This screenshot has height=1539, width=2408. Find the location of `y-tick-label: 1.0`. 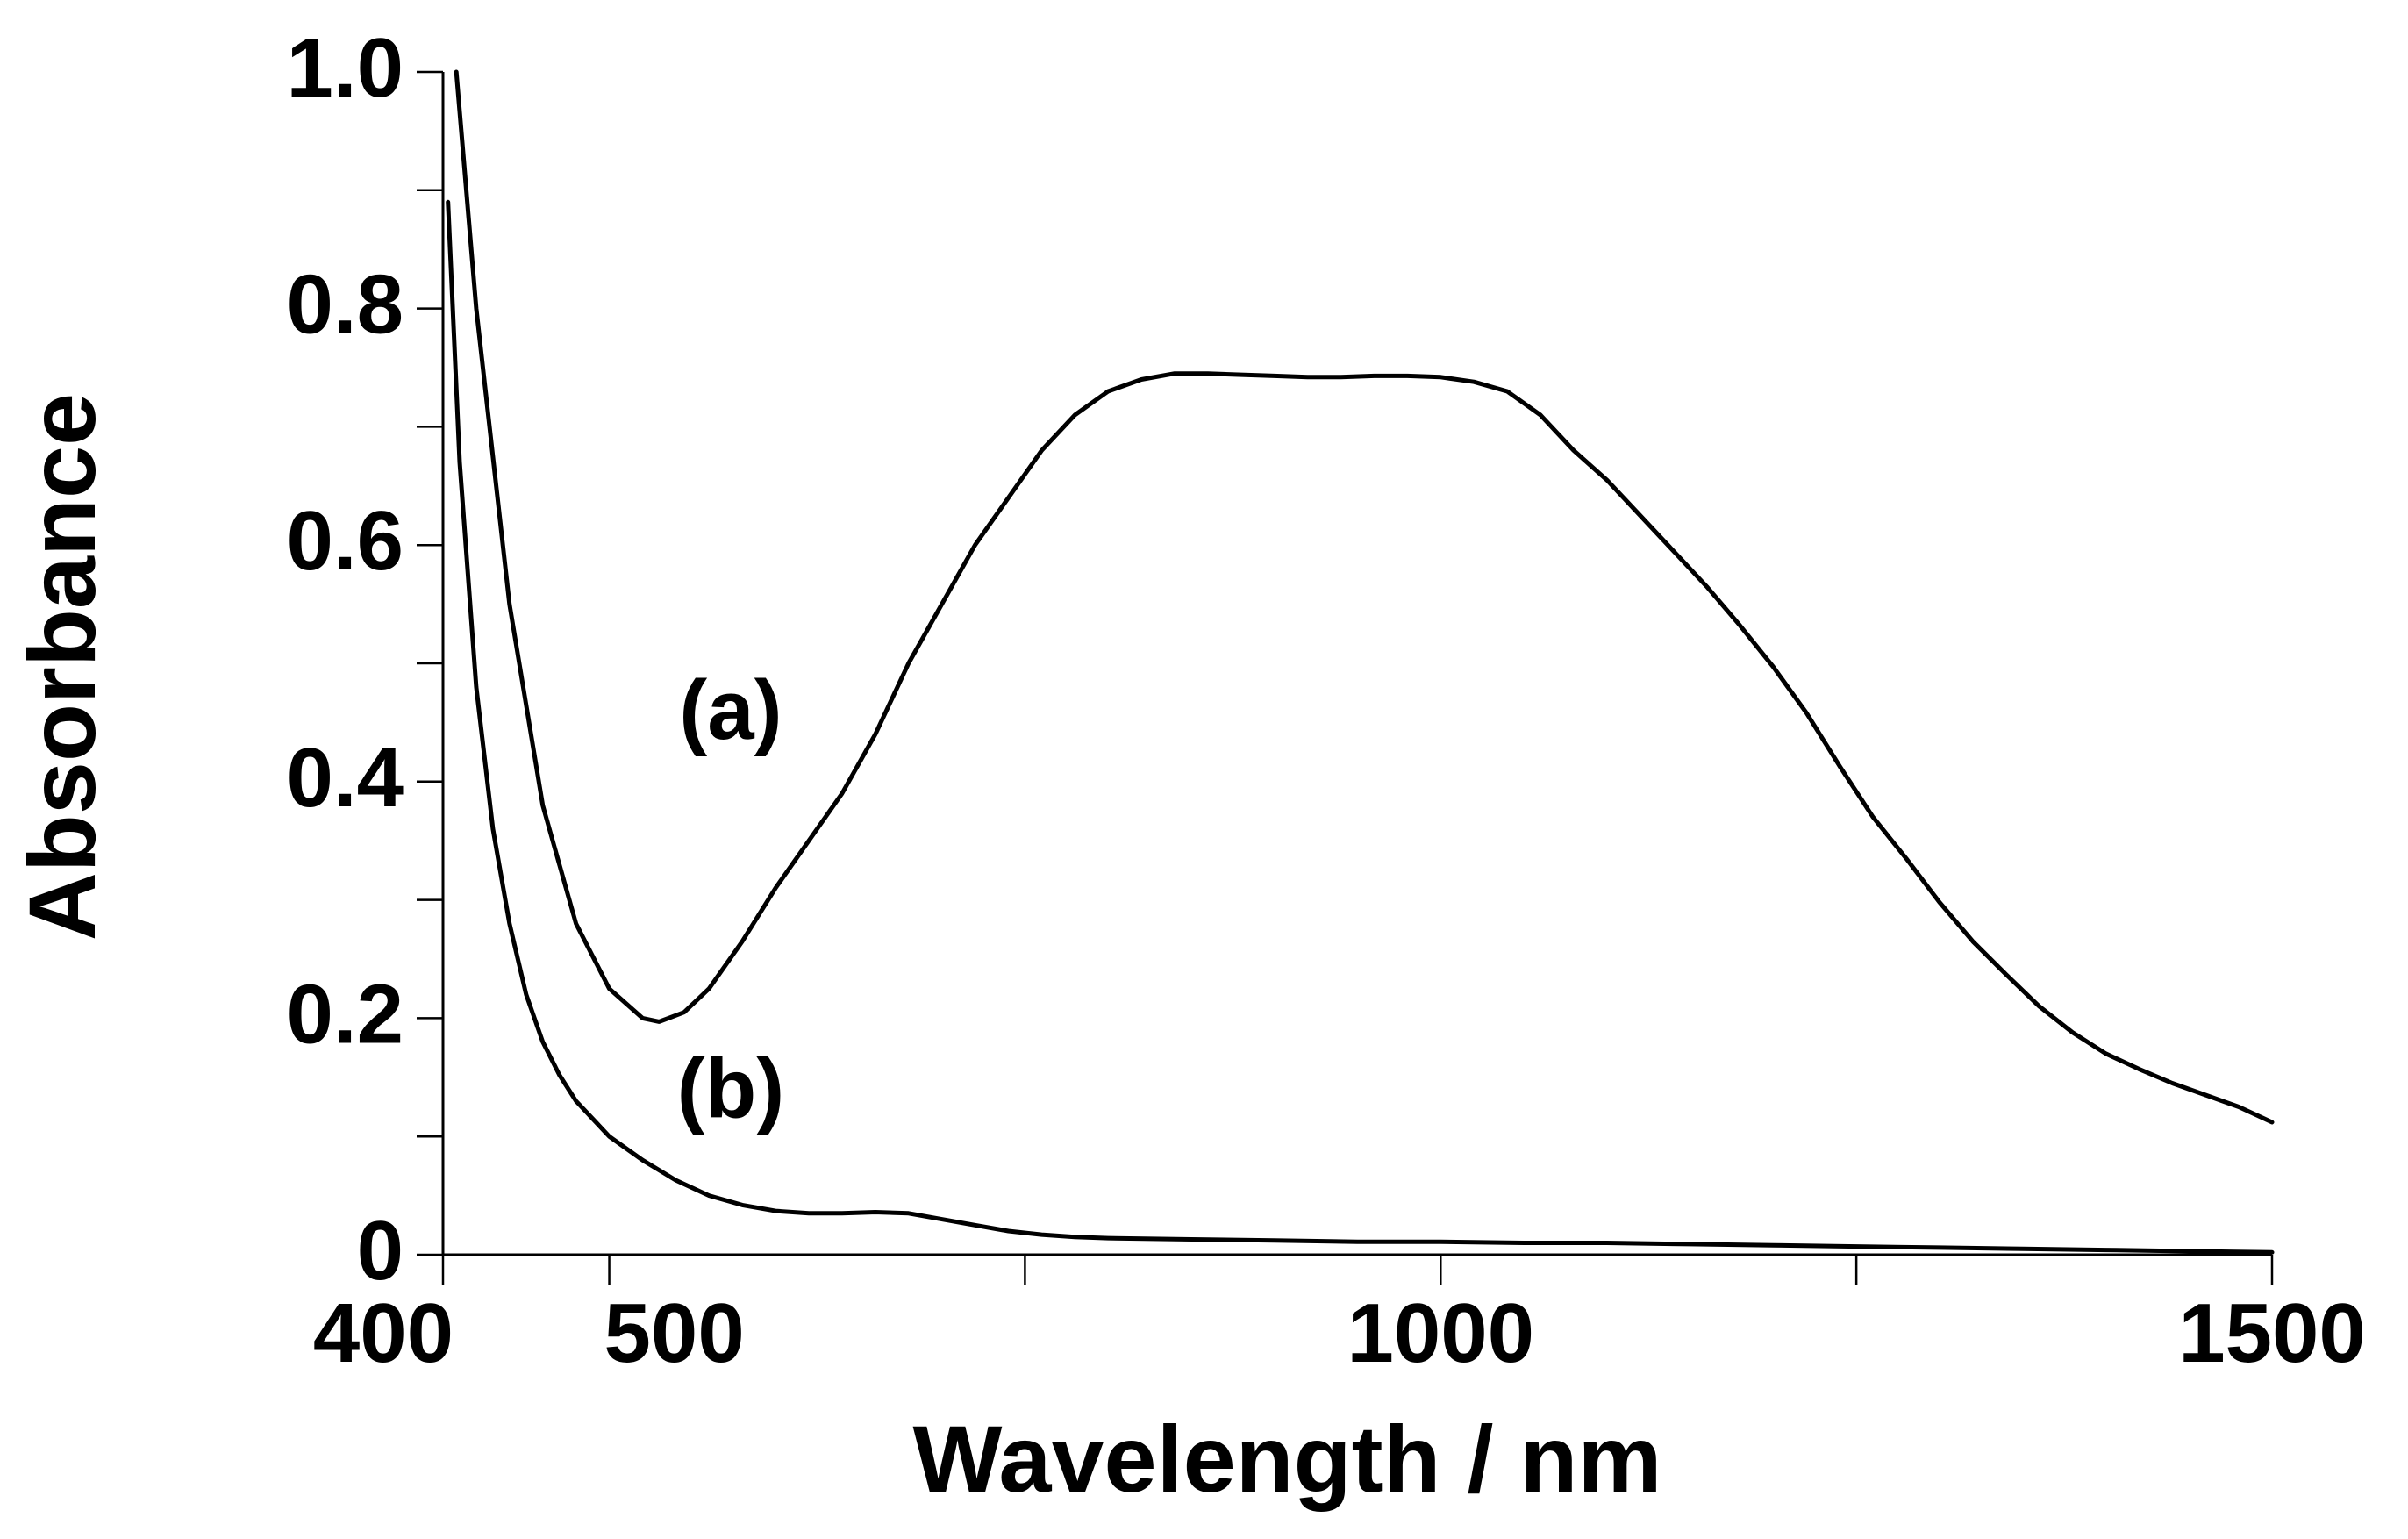

y-tick-label: 1.0 is located at coordinates (345, 68).